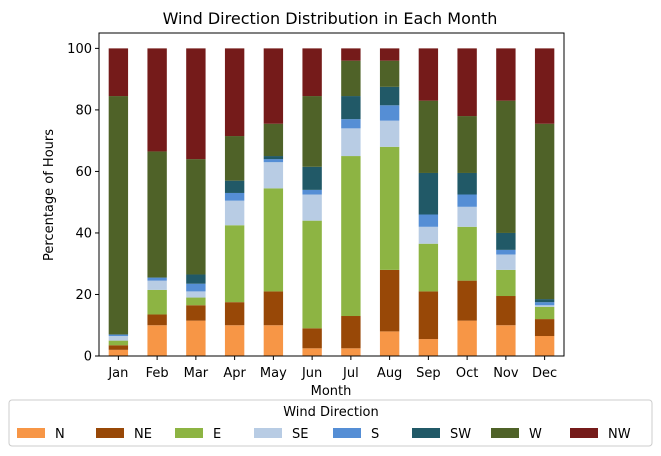 This screenshot has width=661, height=456. Describe the element at coordinates (312, 178) in the screenshot. I see `bar-jun-sw` at that location.